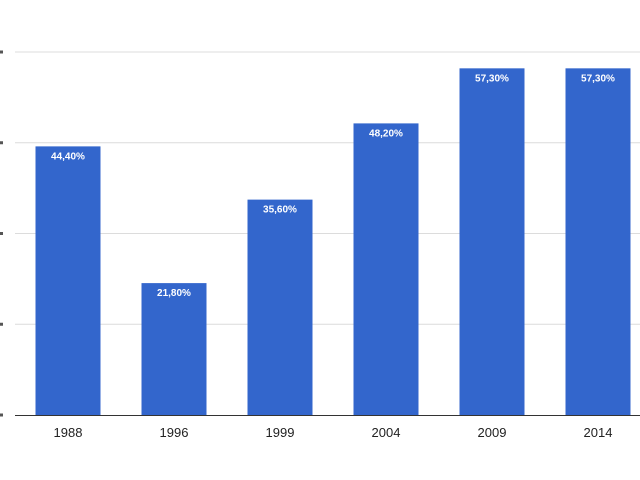  What do you see at coordinates (327, 427) in the screenshot?
I see `x-axis: 1988 1996 1999 2004 2009 2014` at bounding box center [327, 427].